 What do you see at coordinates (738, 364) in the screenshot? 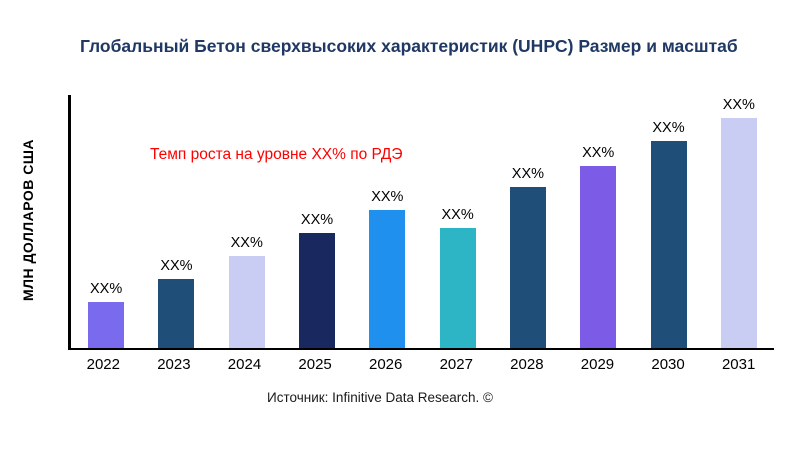
I see `x-axis-tick: 2031` at bounding box center [738, 364].